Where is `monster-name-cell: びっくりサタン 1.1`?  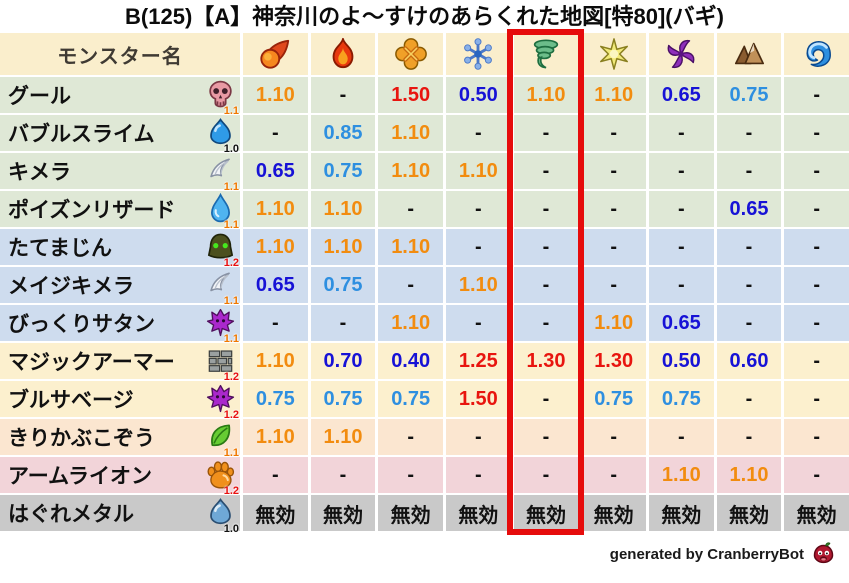
monster-name-cell: びっくりサタン 1.1 is located at coordinates (120, 325).